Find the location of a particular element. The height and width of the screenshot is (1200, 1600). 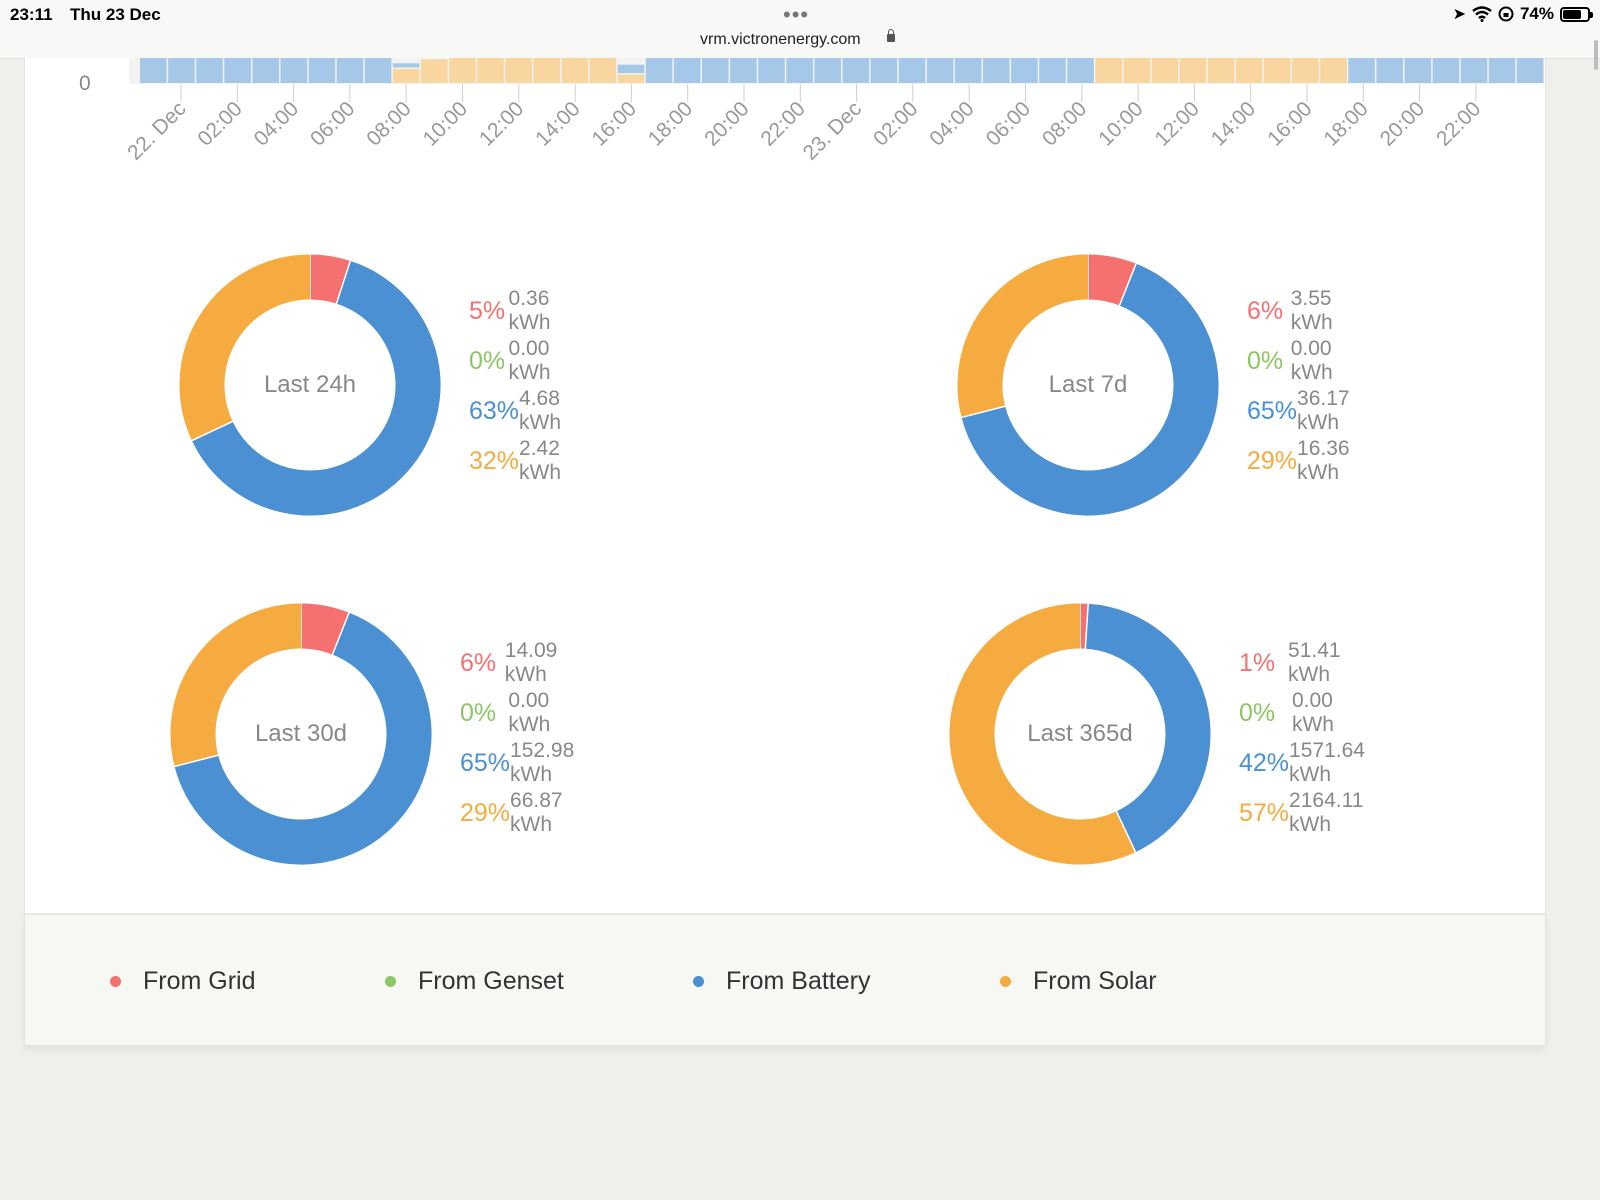

legend-dot-genset is located at coordinates (390, 981).